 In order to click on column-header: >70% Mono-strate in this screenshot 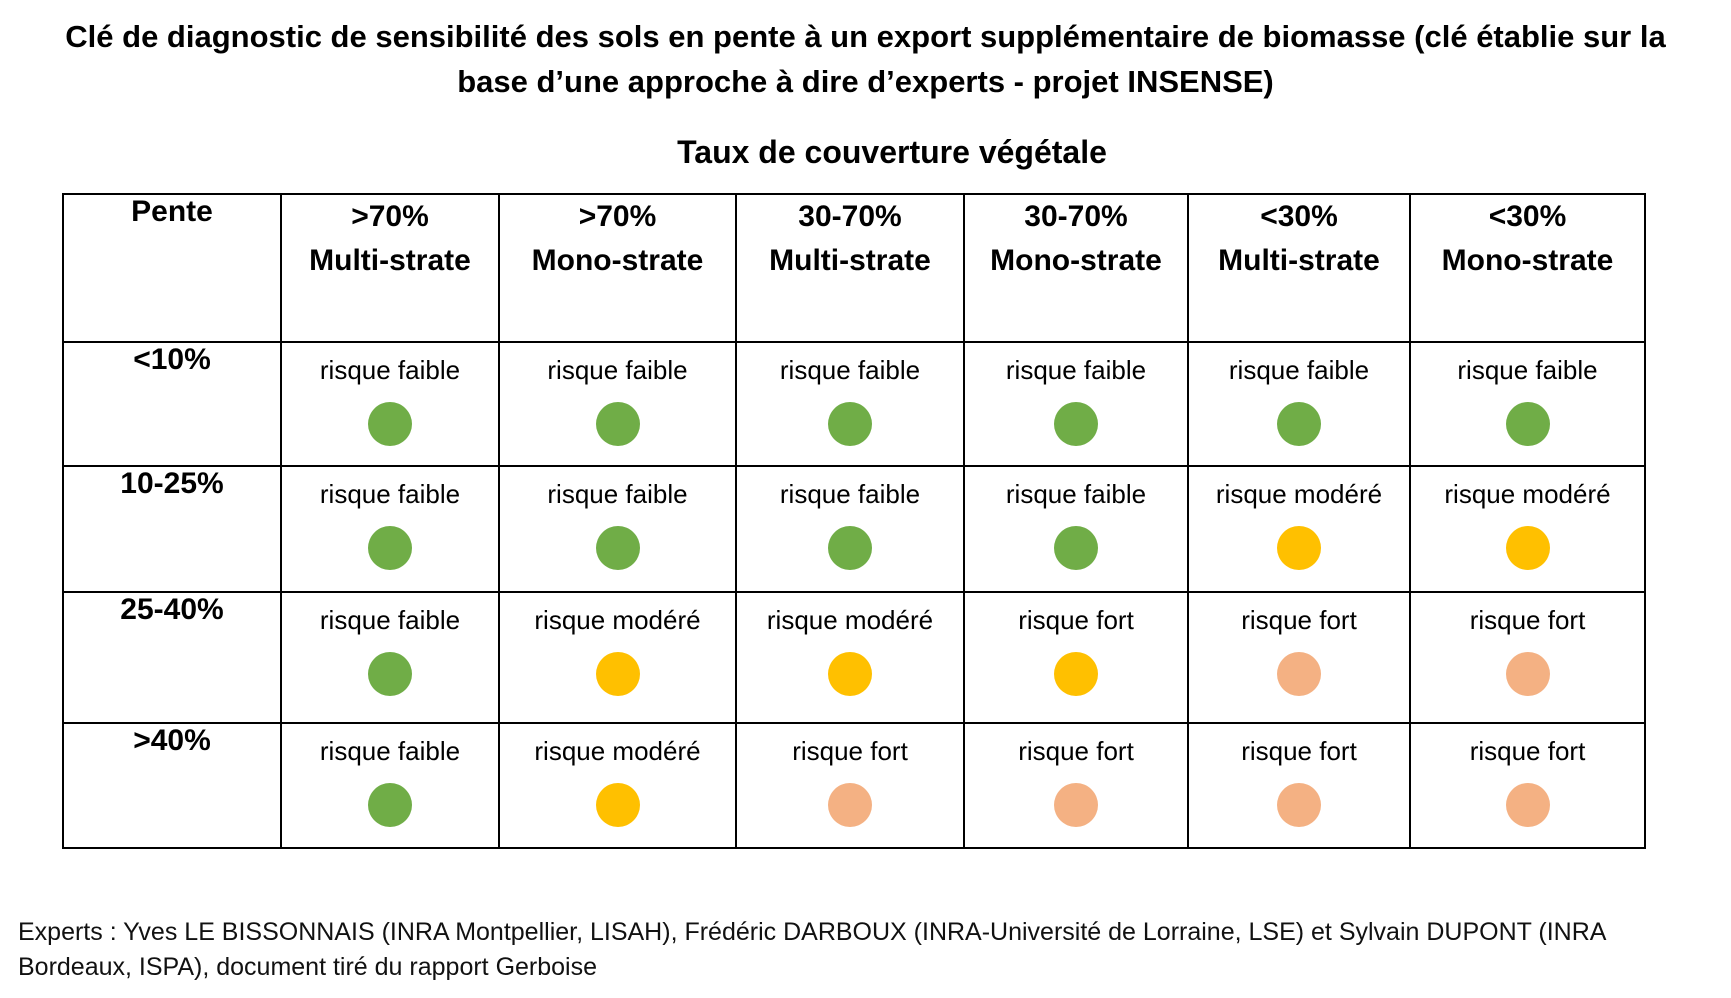, I will do `click(617, 268)`.